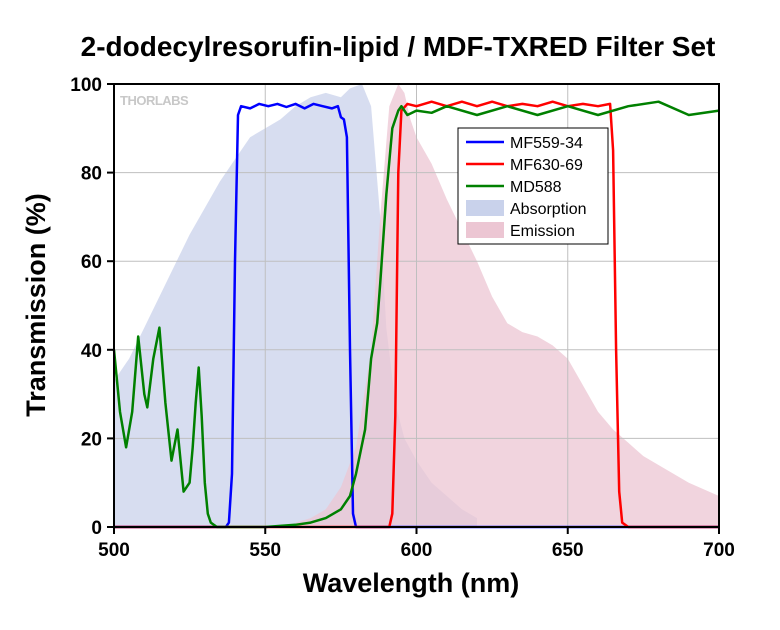 This screenshot has width=780, height=630. I want to click on legend-label-mf630-69: MF630-69, so click(546, 165).